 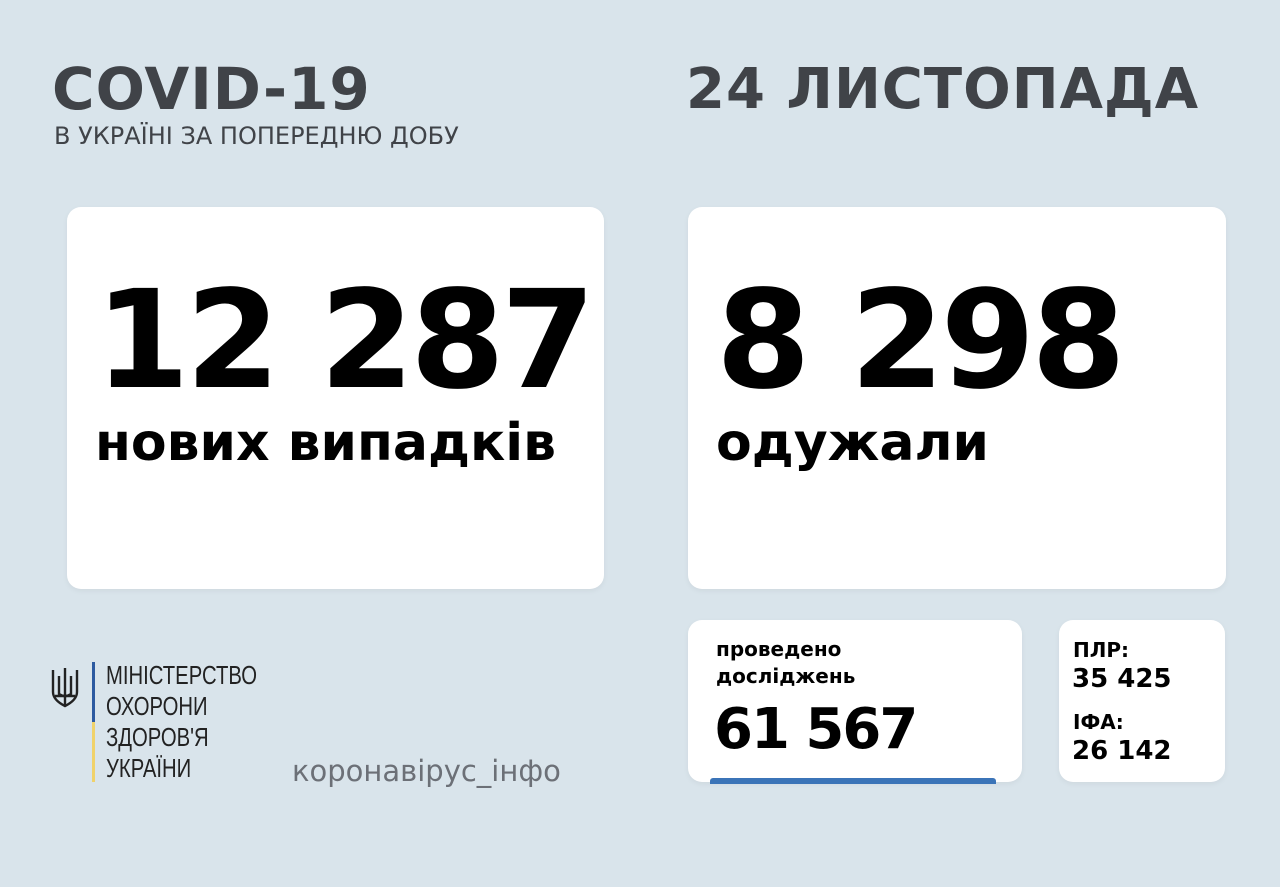 I want to click on ifa-value: 26 142, so click(x=1122, y=751).